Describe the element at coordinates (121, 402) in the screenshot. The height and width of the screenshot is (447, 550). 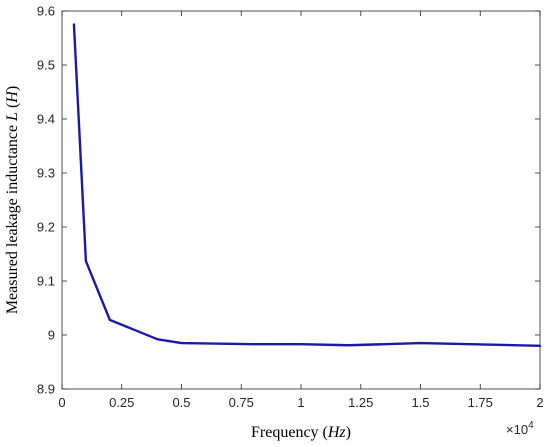
I see `x-tick-label: 0.25` at that location.